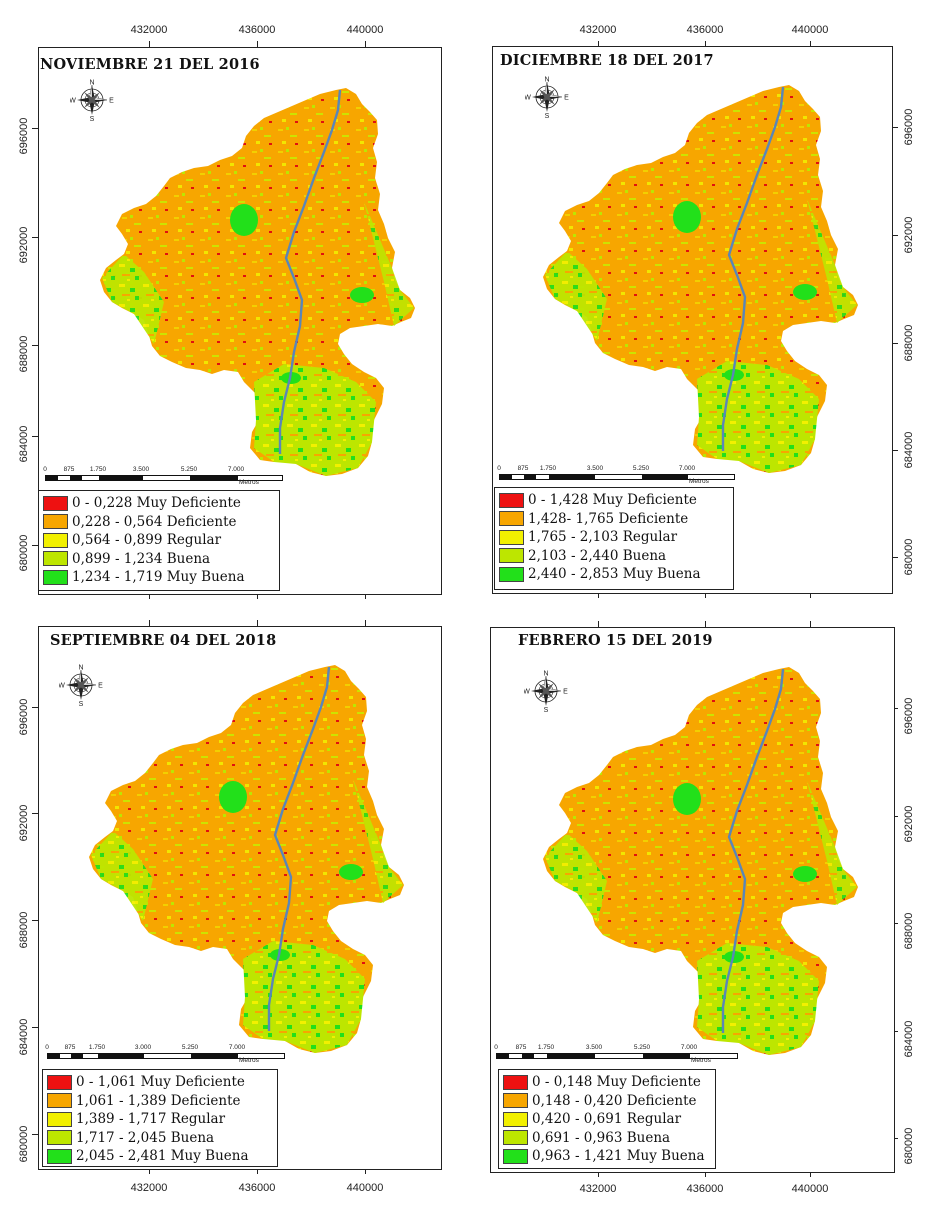 The height and width of the screenshot is (1212, 937). What do you see at coordinates (700, 861) in the screenshot?
I see `ndvi-map-2019` at bounding box center [700, 861].